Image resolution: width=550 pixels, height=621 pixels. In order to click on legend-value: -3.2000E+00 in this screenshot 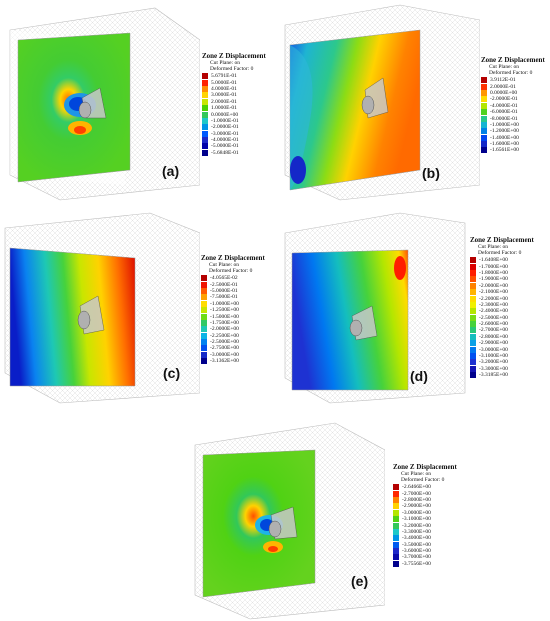, I will do `click(493, 362)`.